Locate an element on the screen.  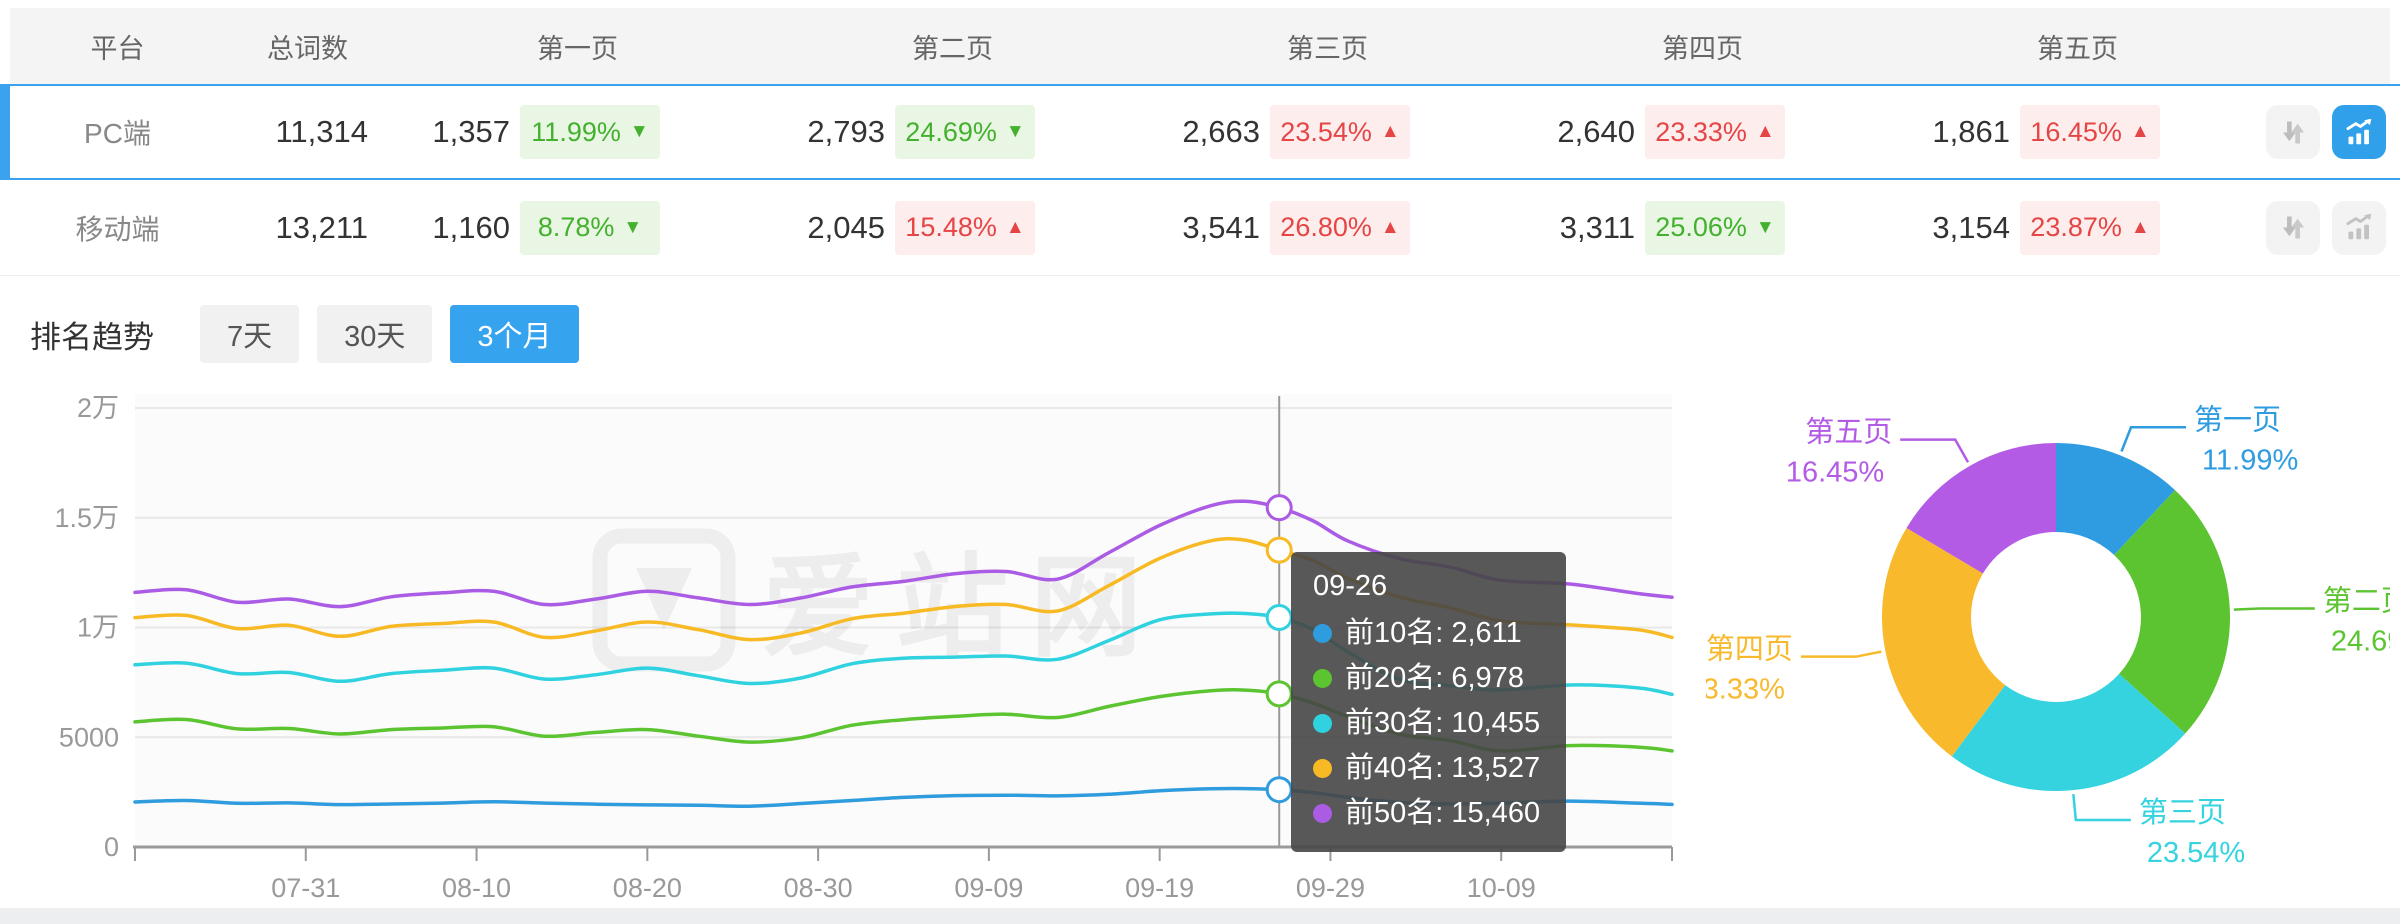
change-badge: 25.06% ▼ is located at coordinates (1715, 227).